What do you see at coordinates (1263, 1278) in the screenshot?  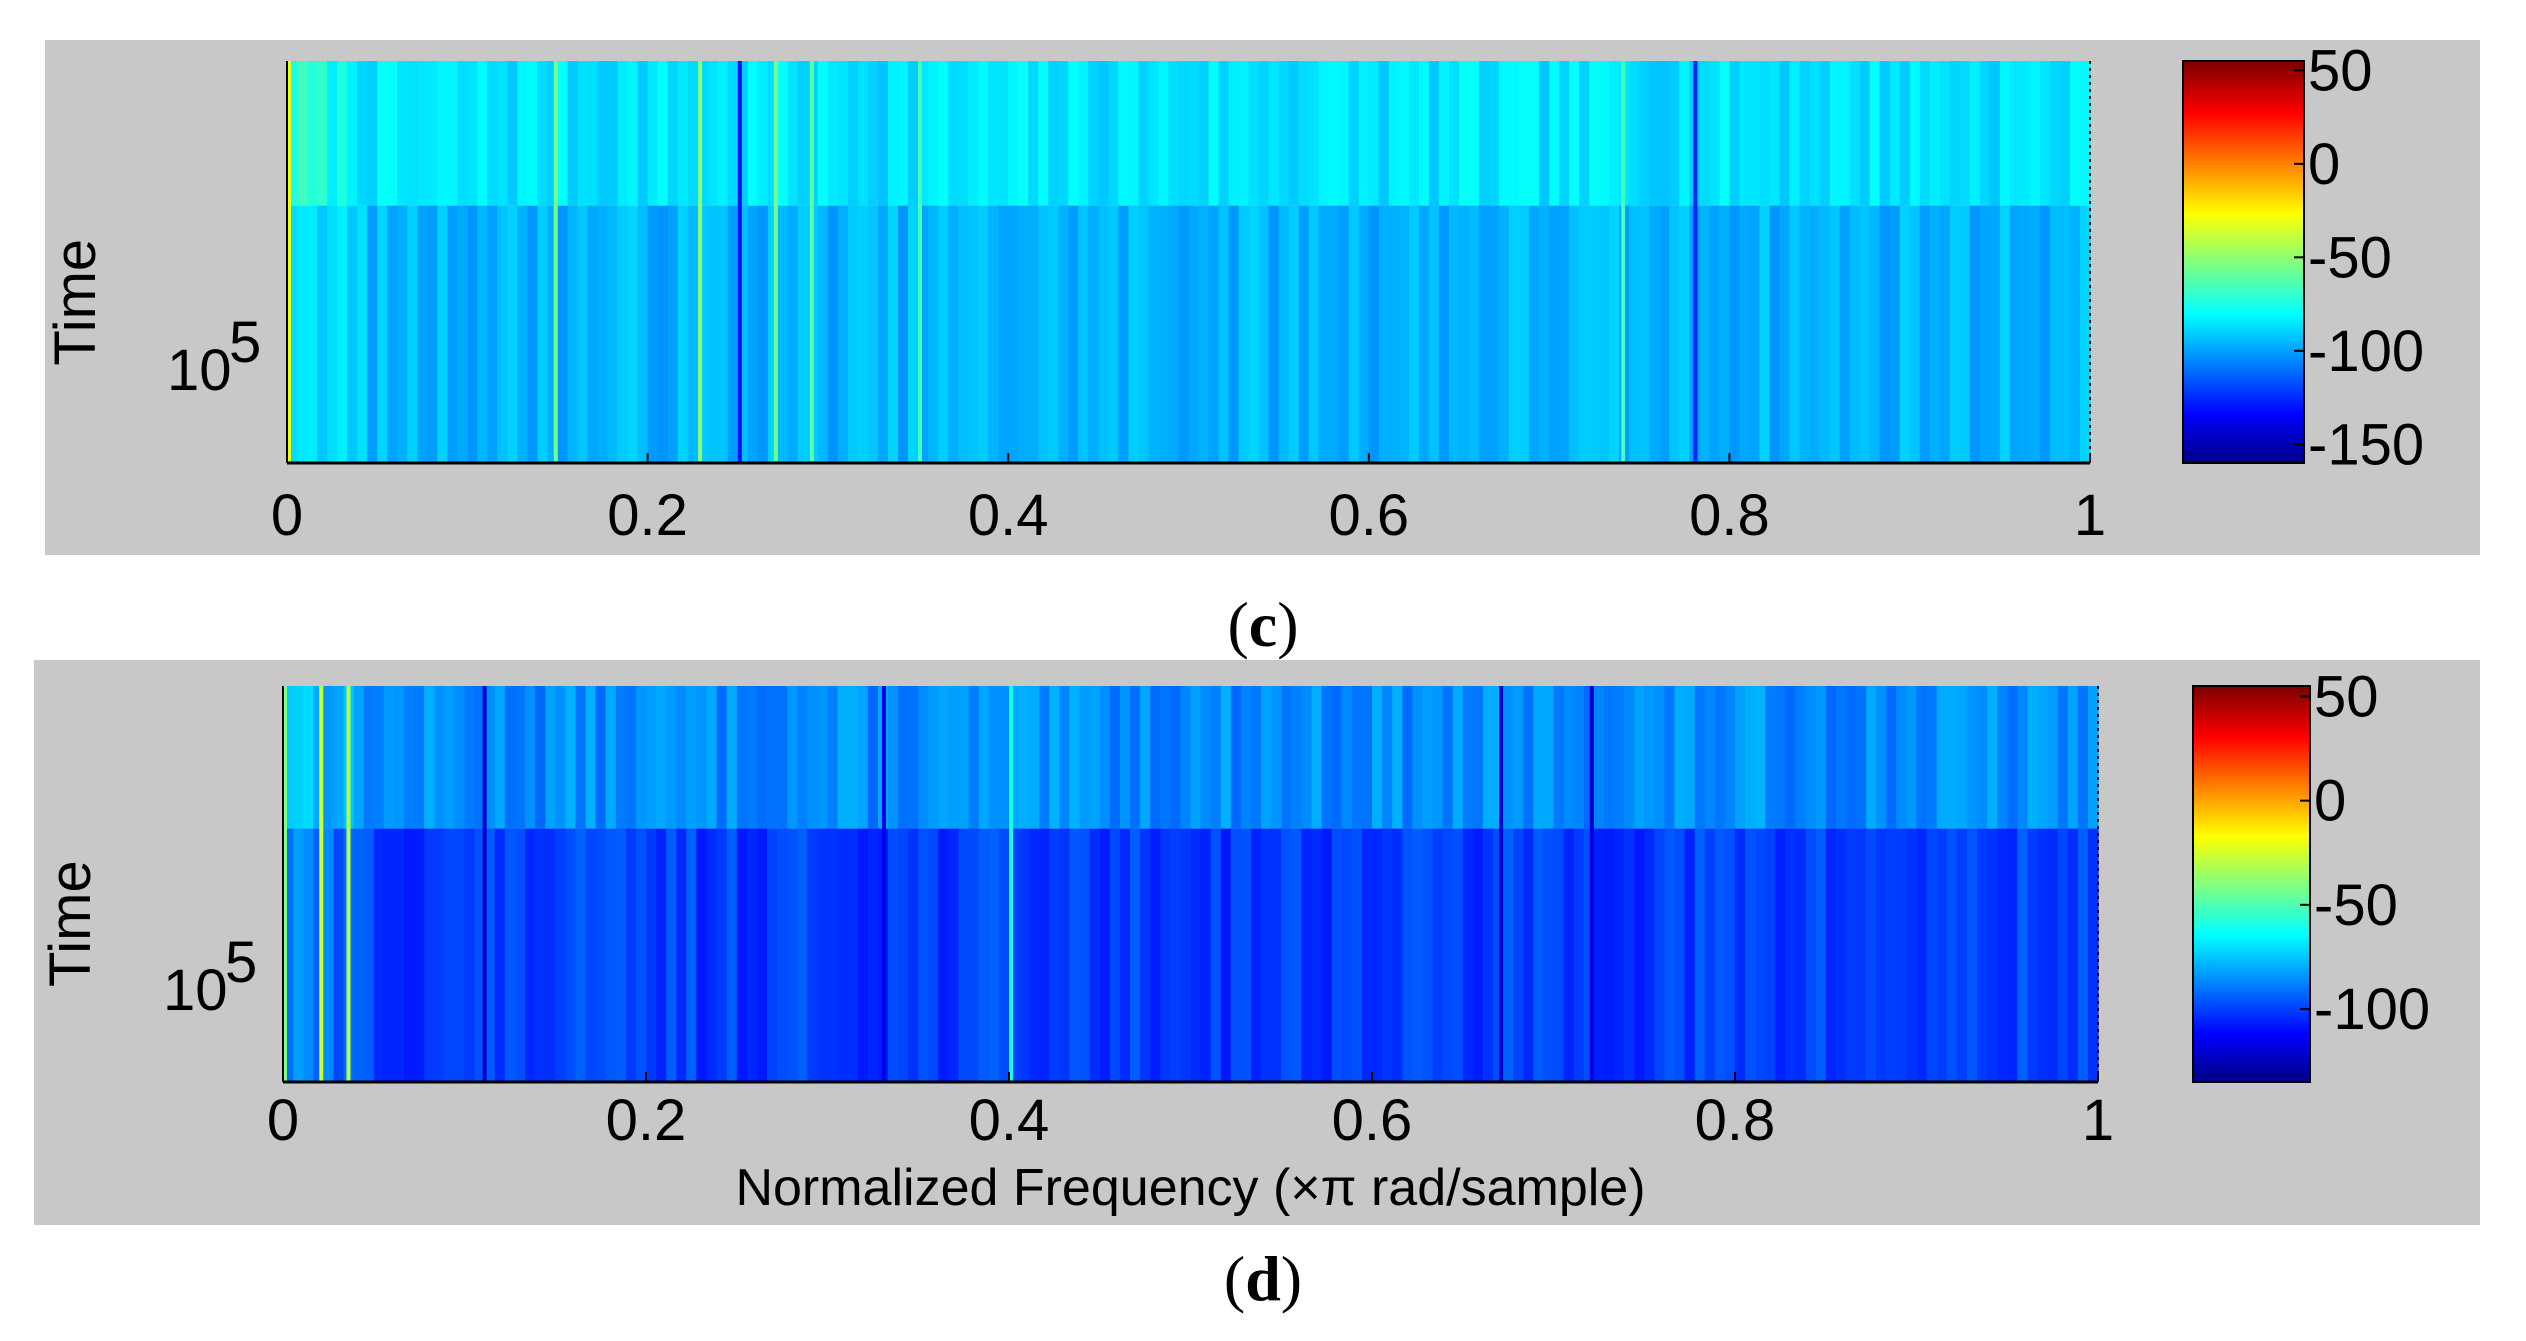 I see `panel-caption: (d)` at bounding box center [1263, 1278].